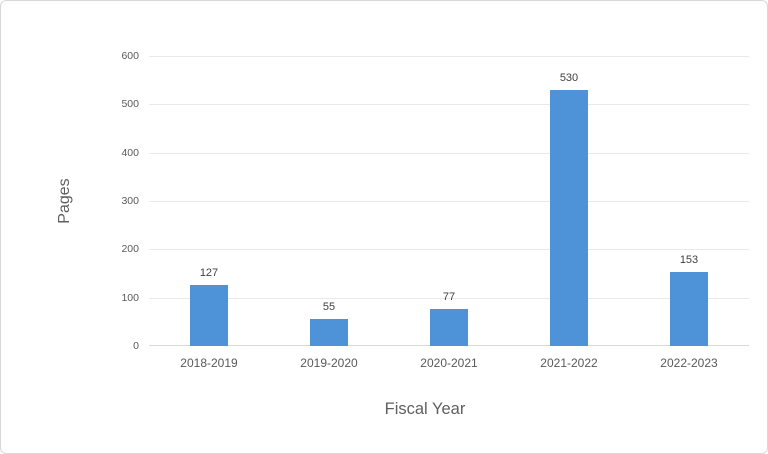 The image size is (768, 454). I want to click on y-tick-label: 0, so click(136, 346).